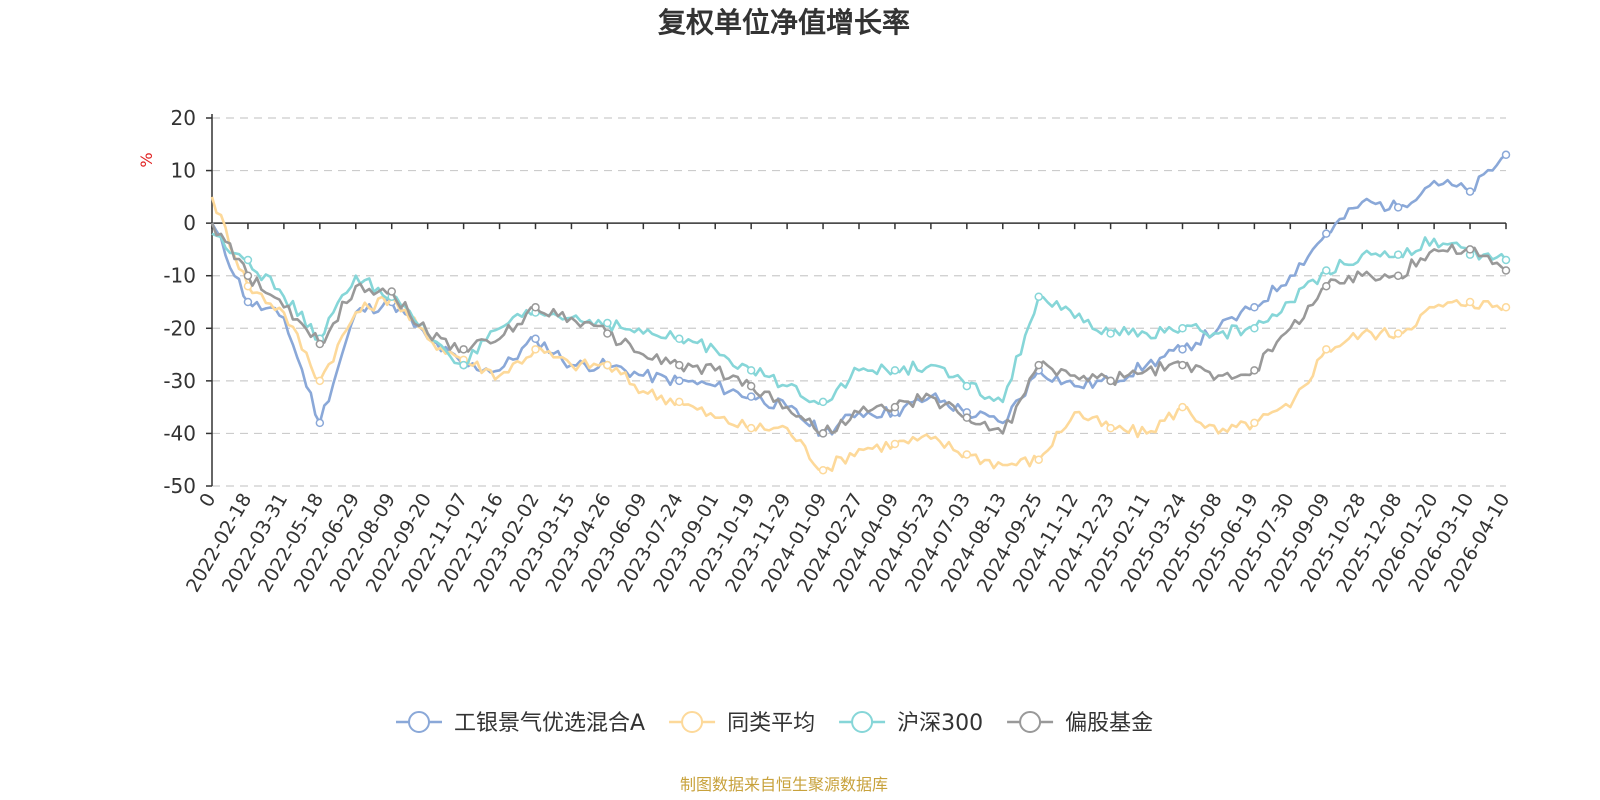 This screenshot has height=800, width=1600. I want to click on y-tick-label: -30, so click(179, 381).